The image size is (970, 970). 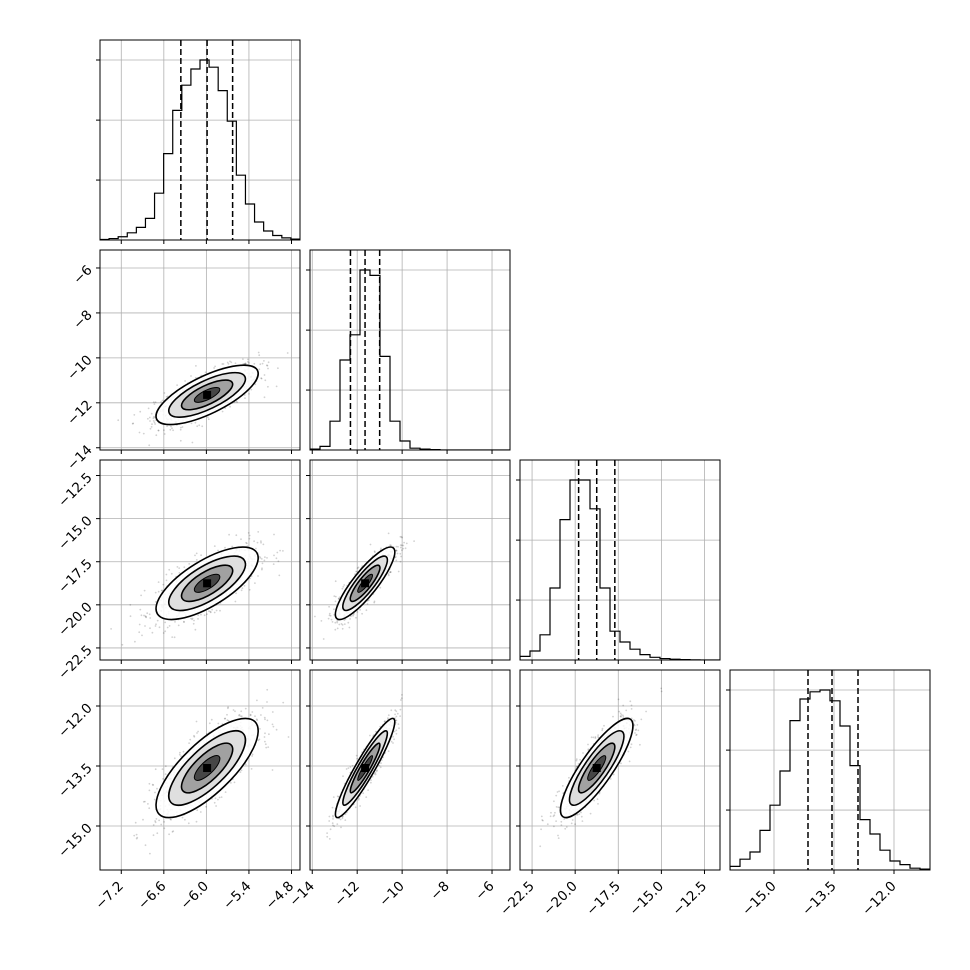 What do you see at coordinates (609, 794) in the screenshot?
I see `panel-3-2: −22.5 −20.0 −17.5 −15.0 −12.5` at bounding box center [609, 794].